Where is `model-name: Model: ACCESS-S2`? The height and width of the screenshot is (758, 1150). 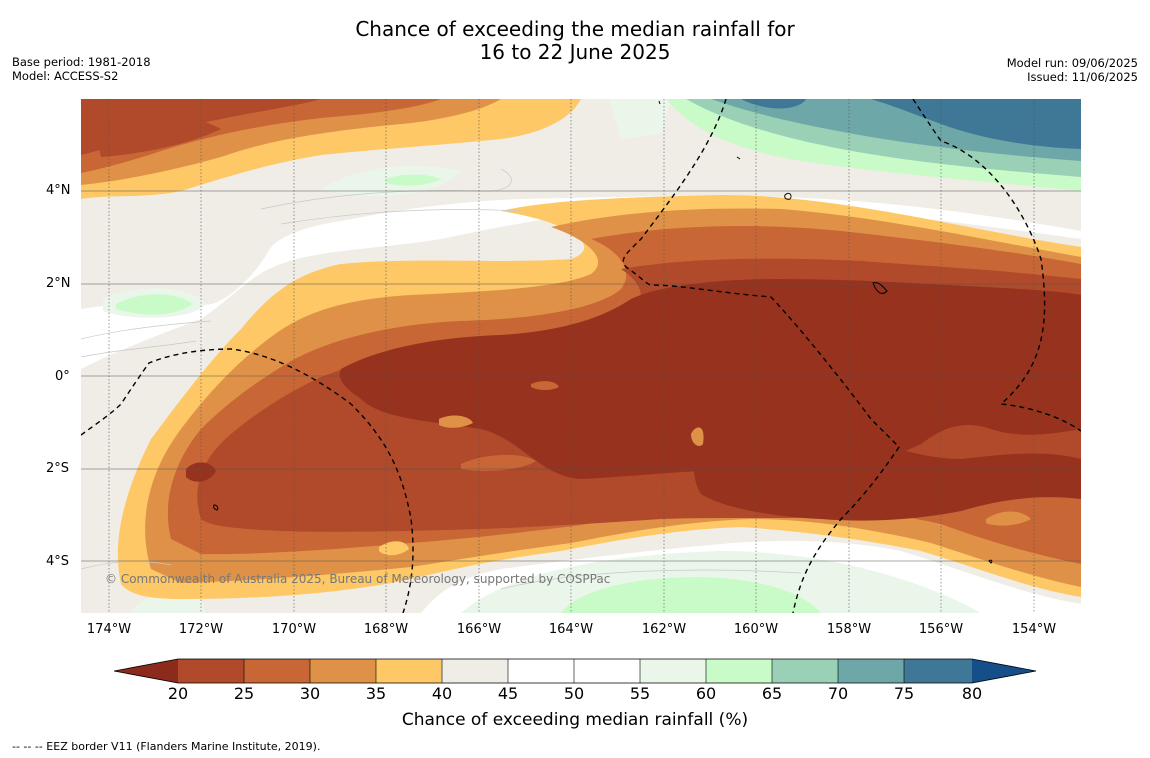
model-name: Model: ACCESS-S2 is located at coordinates (65, 76).